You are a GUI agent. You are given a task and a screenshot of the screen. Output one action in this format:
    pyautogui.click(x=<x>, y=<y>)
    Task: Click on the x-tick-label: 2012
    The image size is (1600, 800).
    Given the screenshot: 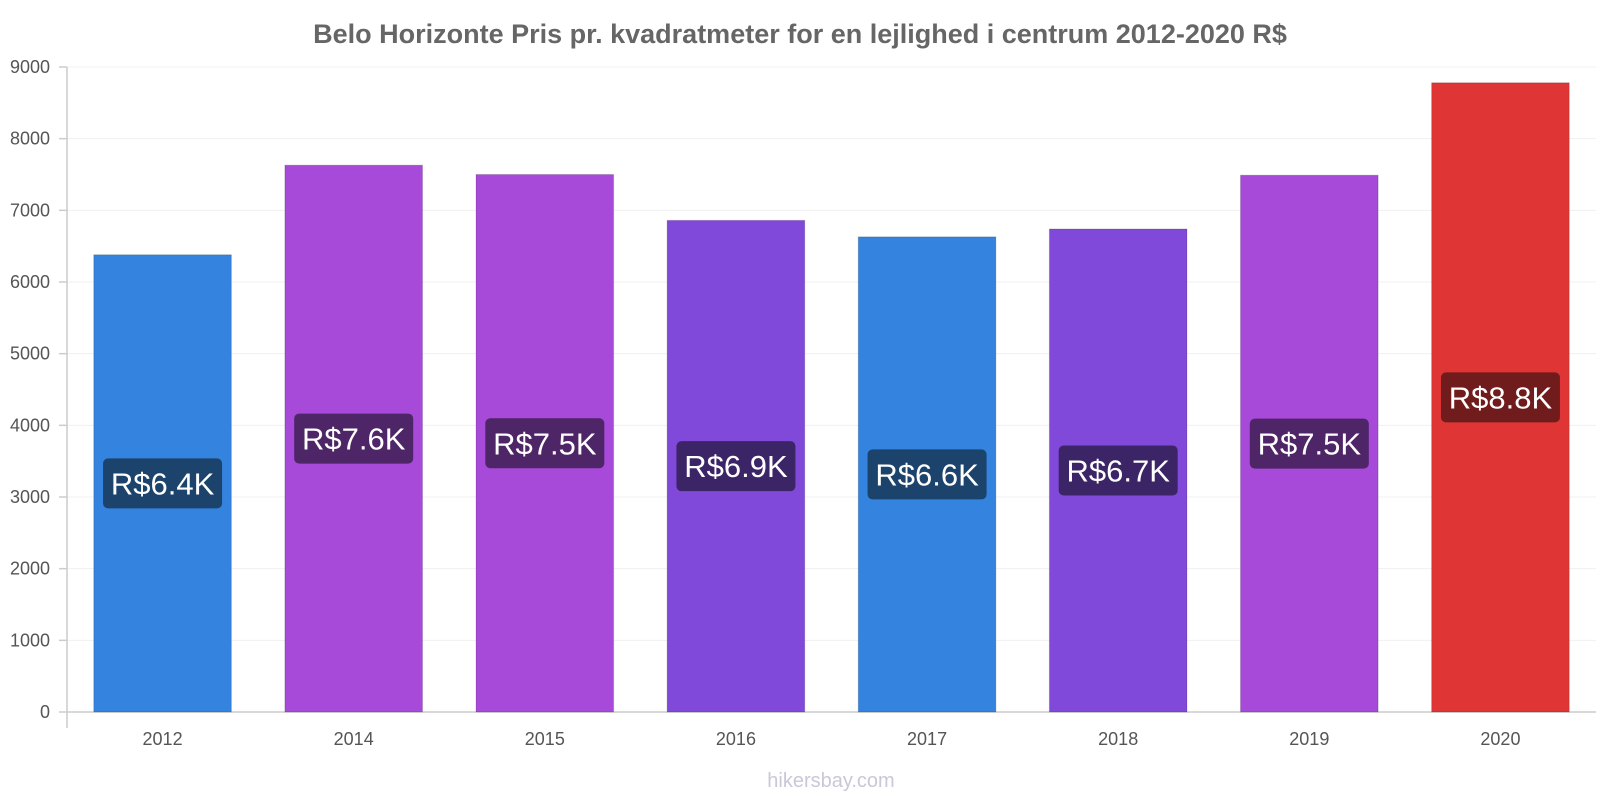 What is the action you would take?
    pyautogui.click(x=163, y=739)
    